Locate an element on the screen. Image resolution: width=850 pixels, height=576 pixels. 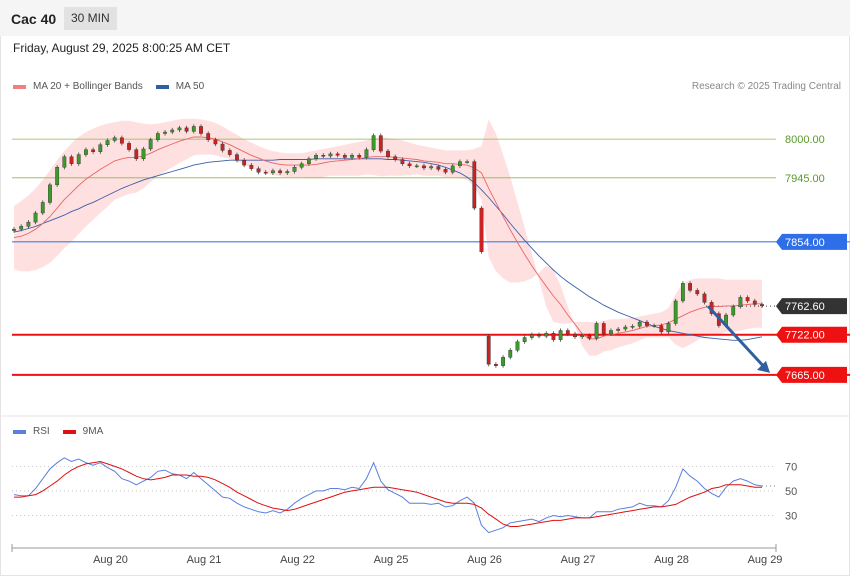
rsi-tick-30: 30 is located at coordinates (791, 516).